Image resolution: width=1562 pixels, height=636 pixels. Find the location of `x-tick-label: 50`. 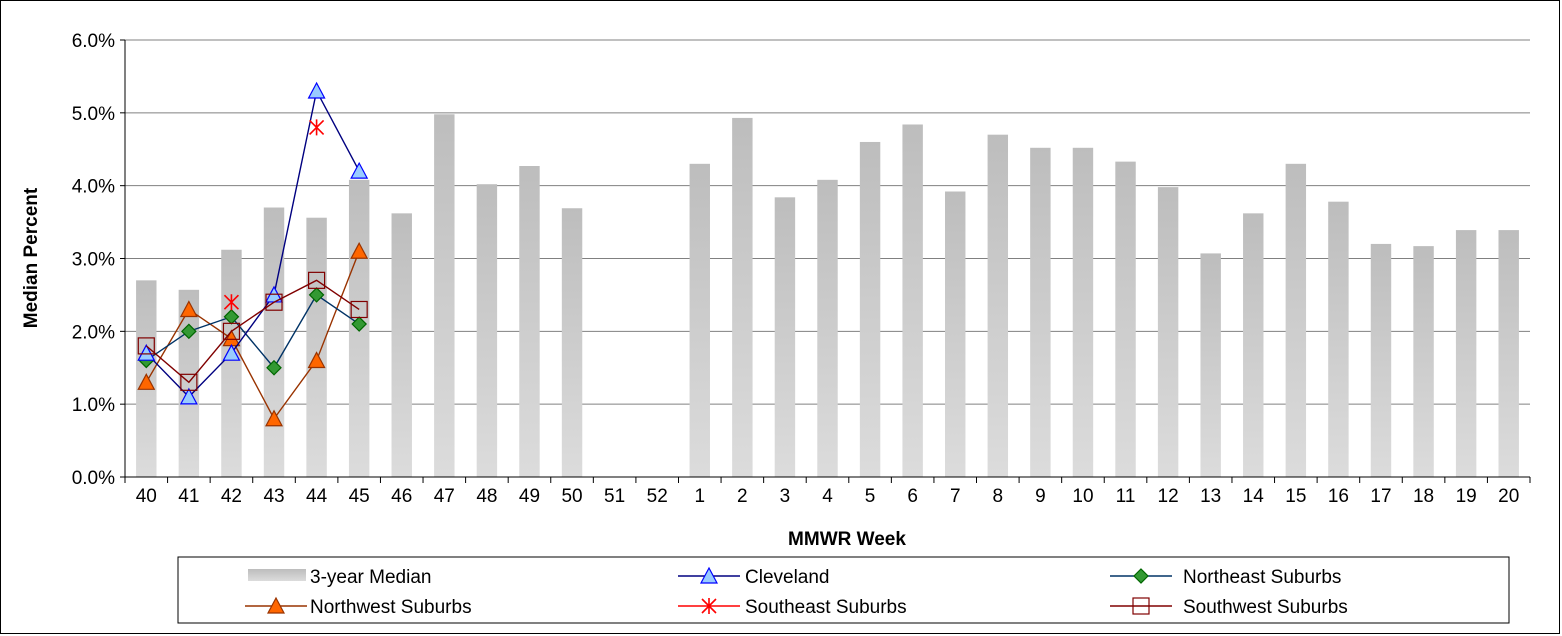

x-tick-label: 50 is located at coordinates (571, 496).